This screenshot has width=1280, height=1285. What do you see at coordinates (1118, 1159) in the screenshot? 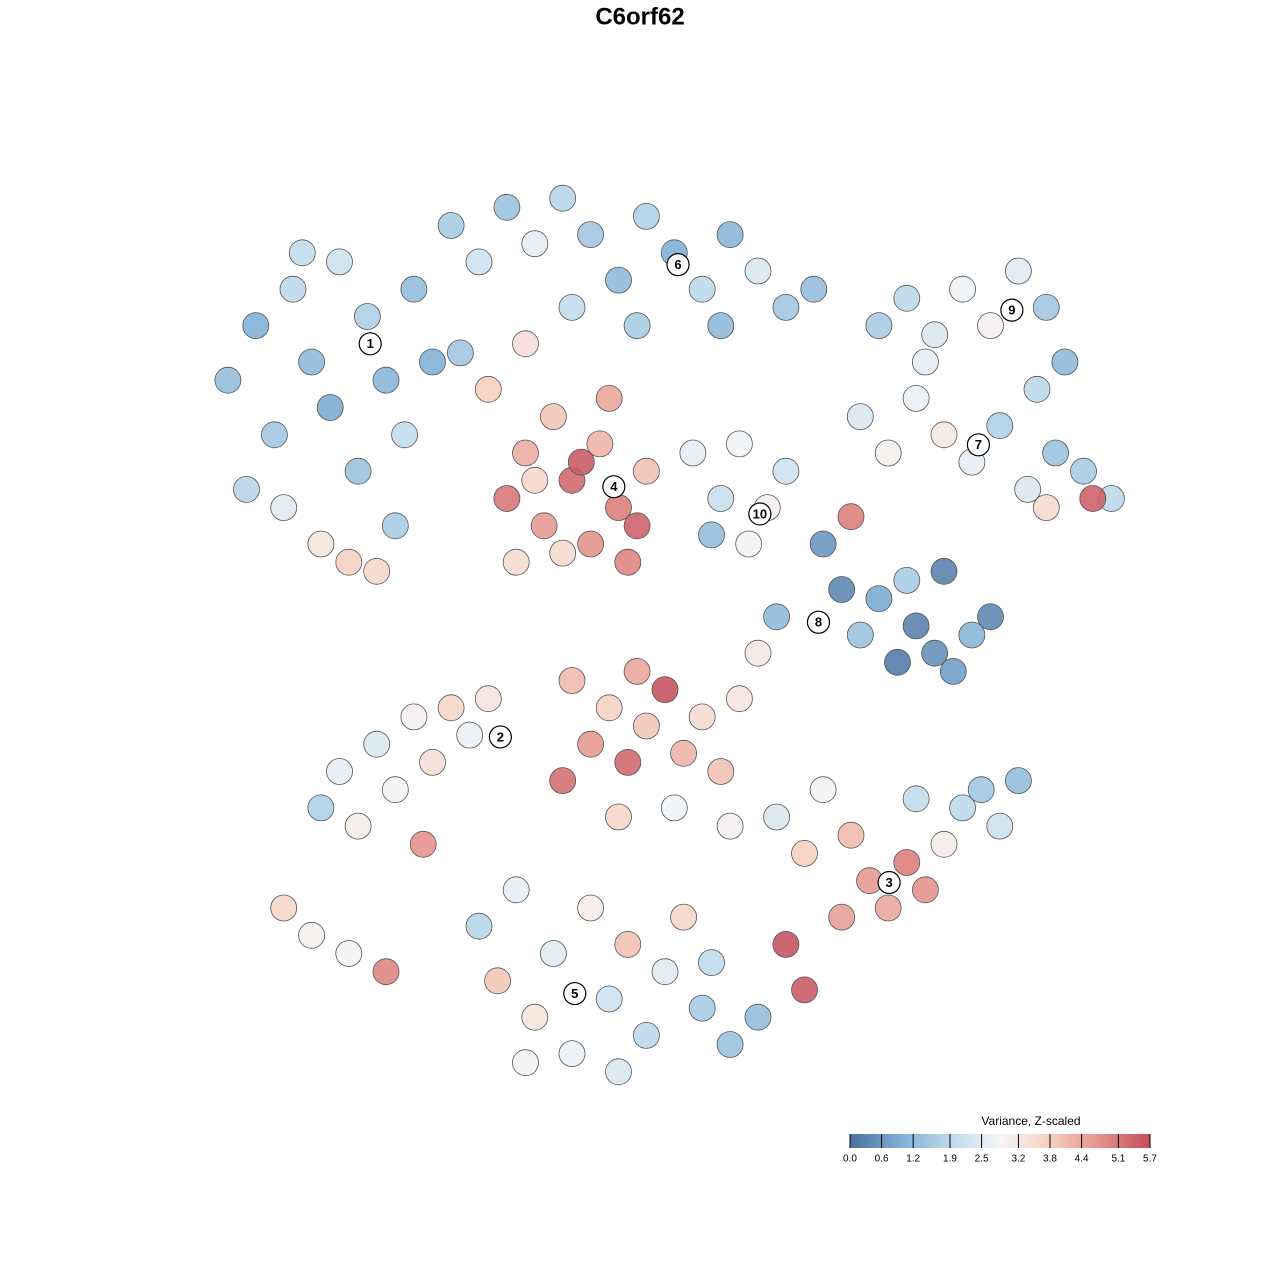
I see `colorbar-tick-label: 5.1` at bounding box center [1118, 1159].